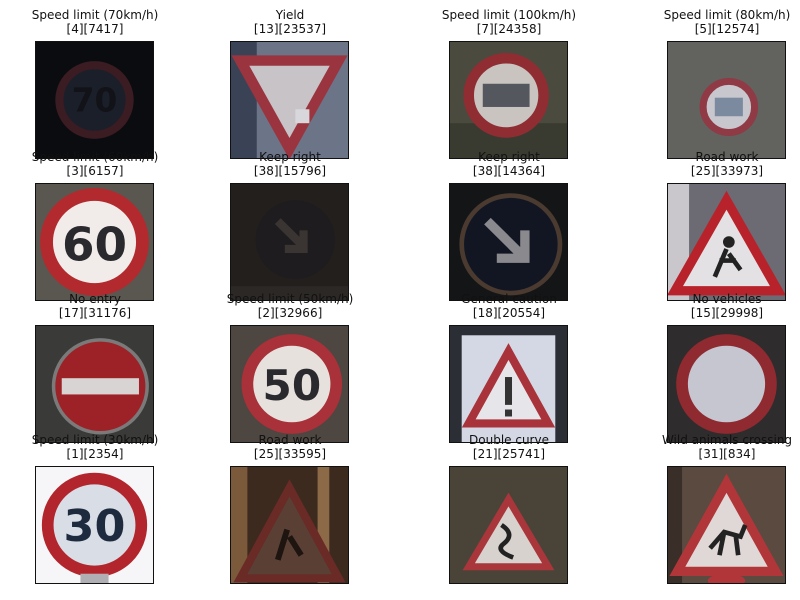 This screenshot has height=600, width=800. What do you see at coordinates (716, 440) in the screenshot?
I see `caption-title: Wild animals crossing` at bounding box center [716, 440].